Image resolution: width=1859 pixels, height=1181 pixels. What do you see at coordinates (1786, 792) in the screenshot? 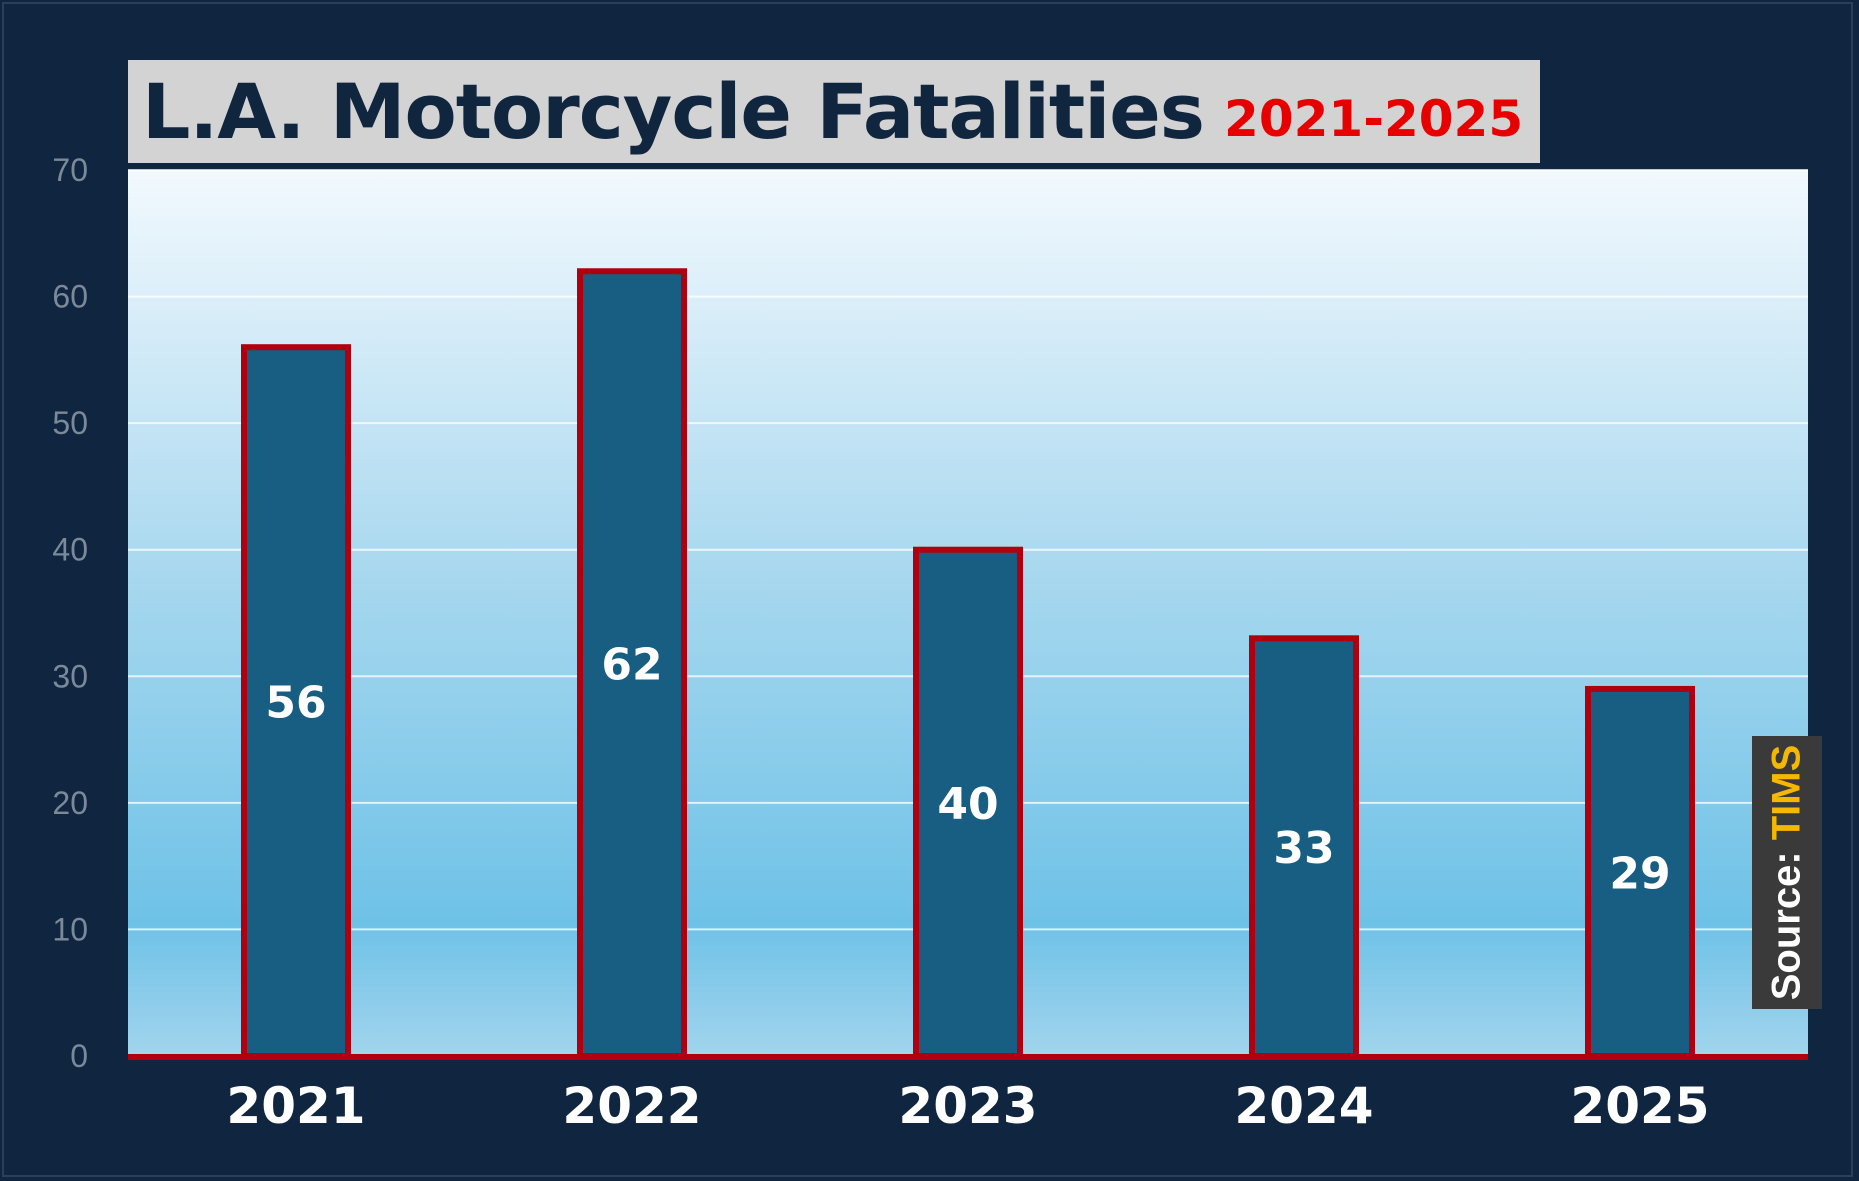
I see `source-value: TIMS` at bounding box center [1786, 792].